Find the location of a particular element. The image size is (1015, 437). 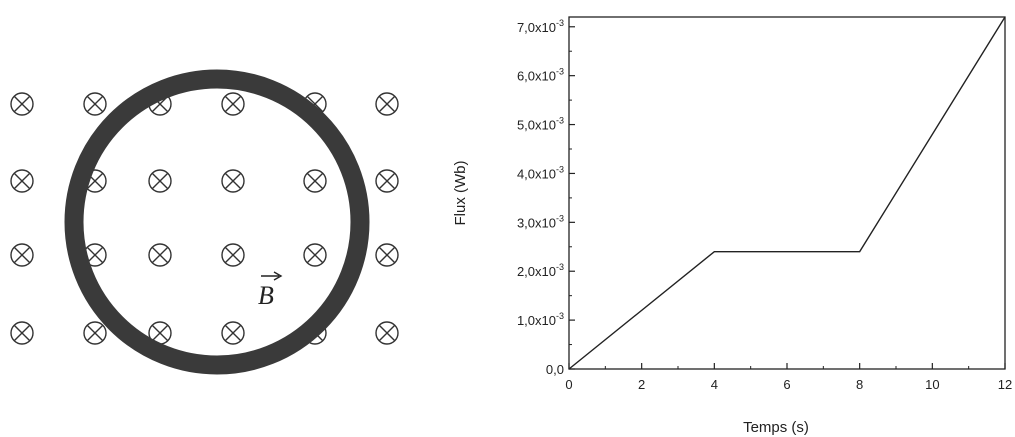

vector-arrow-head is located at coordinates (278, 276).